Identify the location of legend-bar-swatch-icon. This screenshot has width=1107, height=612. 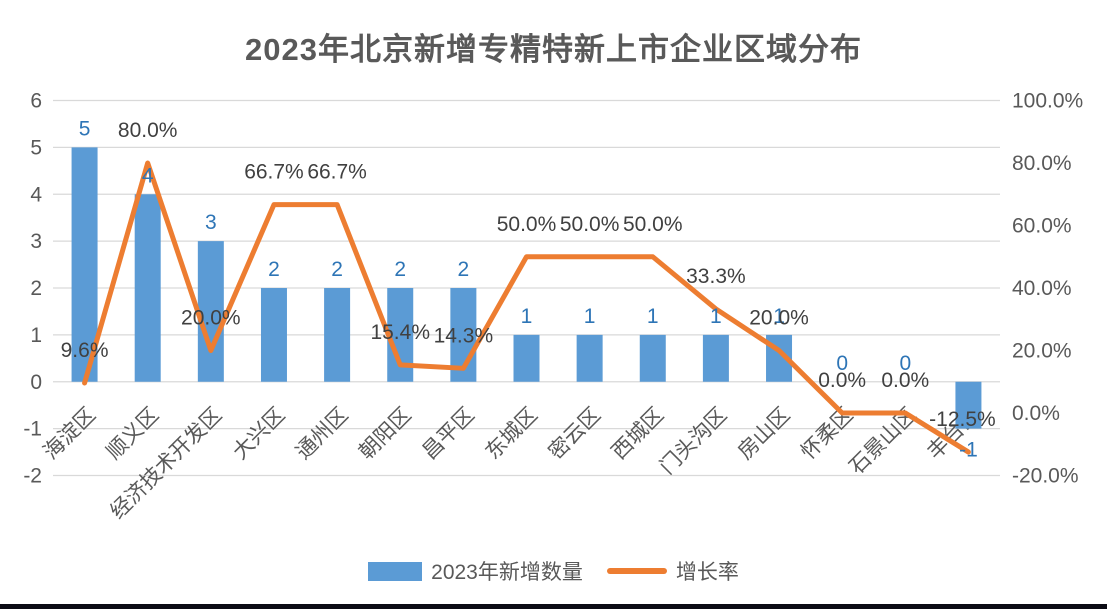
(395, 571).